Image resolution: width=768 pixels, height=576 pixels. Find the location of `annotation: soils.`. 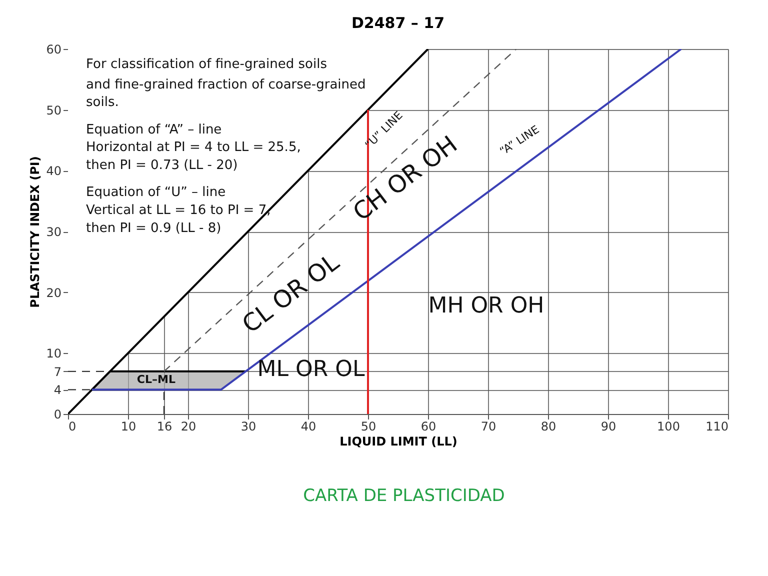

annotation: soils. is located at coordinates (102, 102).